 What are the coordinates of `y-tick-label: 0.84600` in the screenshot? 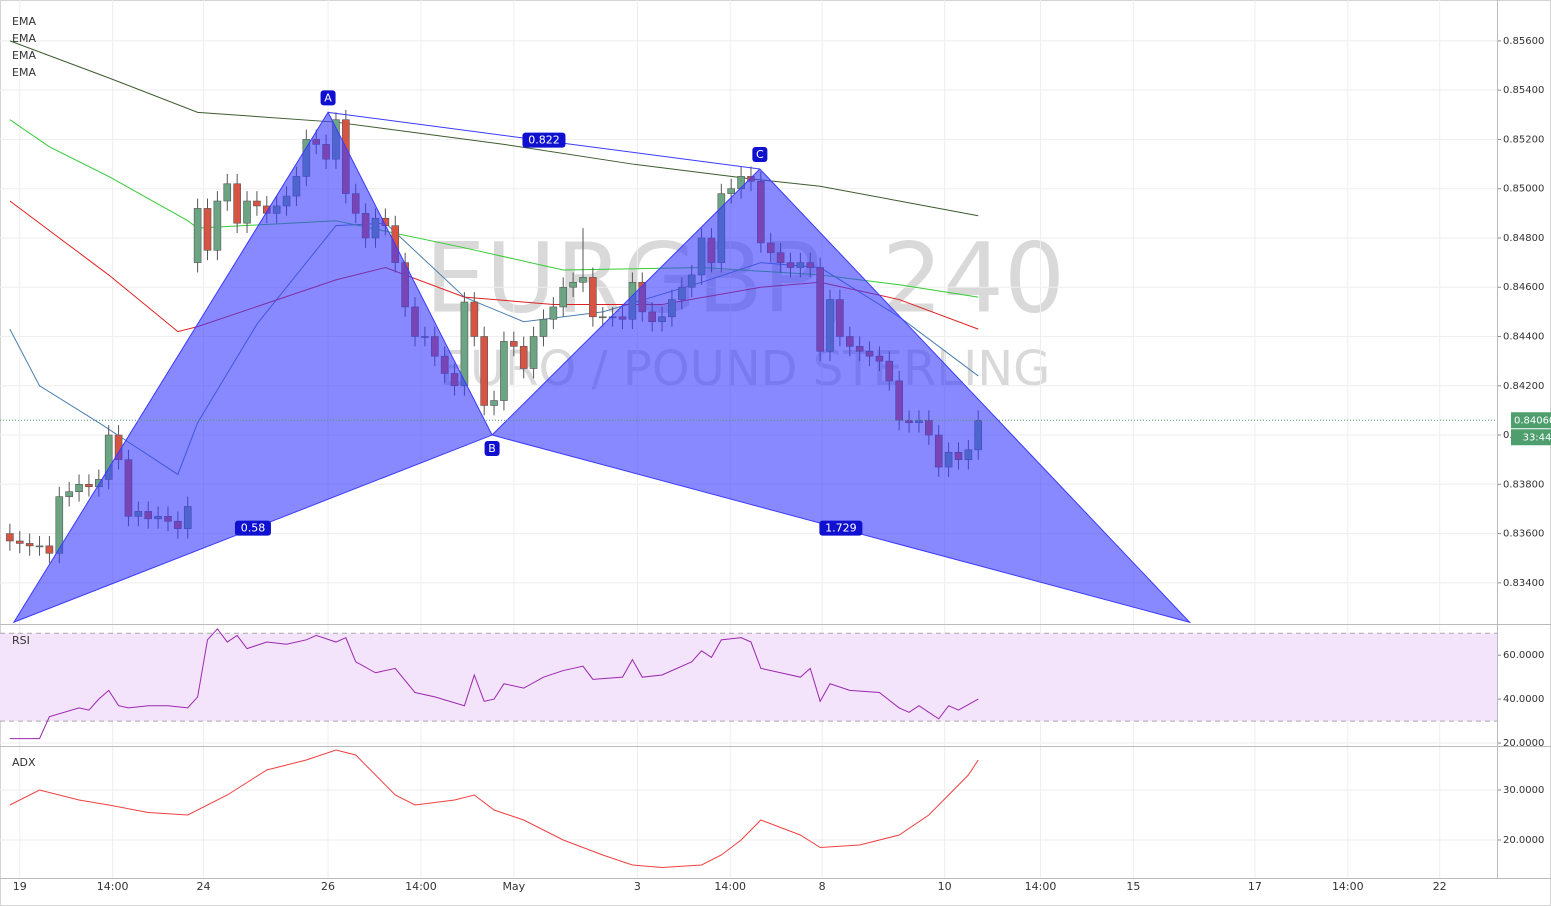 It's located at (1523, 287).